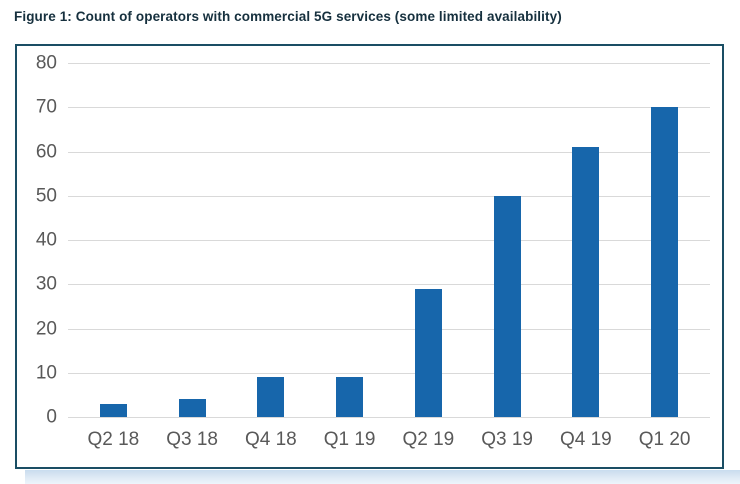  Describe the element at coordinates (46, 63) in the screenshot. I see `y-tick-label-80: 80` at that location.